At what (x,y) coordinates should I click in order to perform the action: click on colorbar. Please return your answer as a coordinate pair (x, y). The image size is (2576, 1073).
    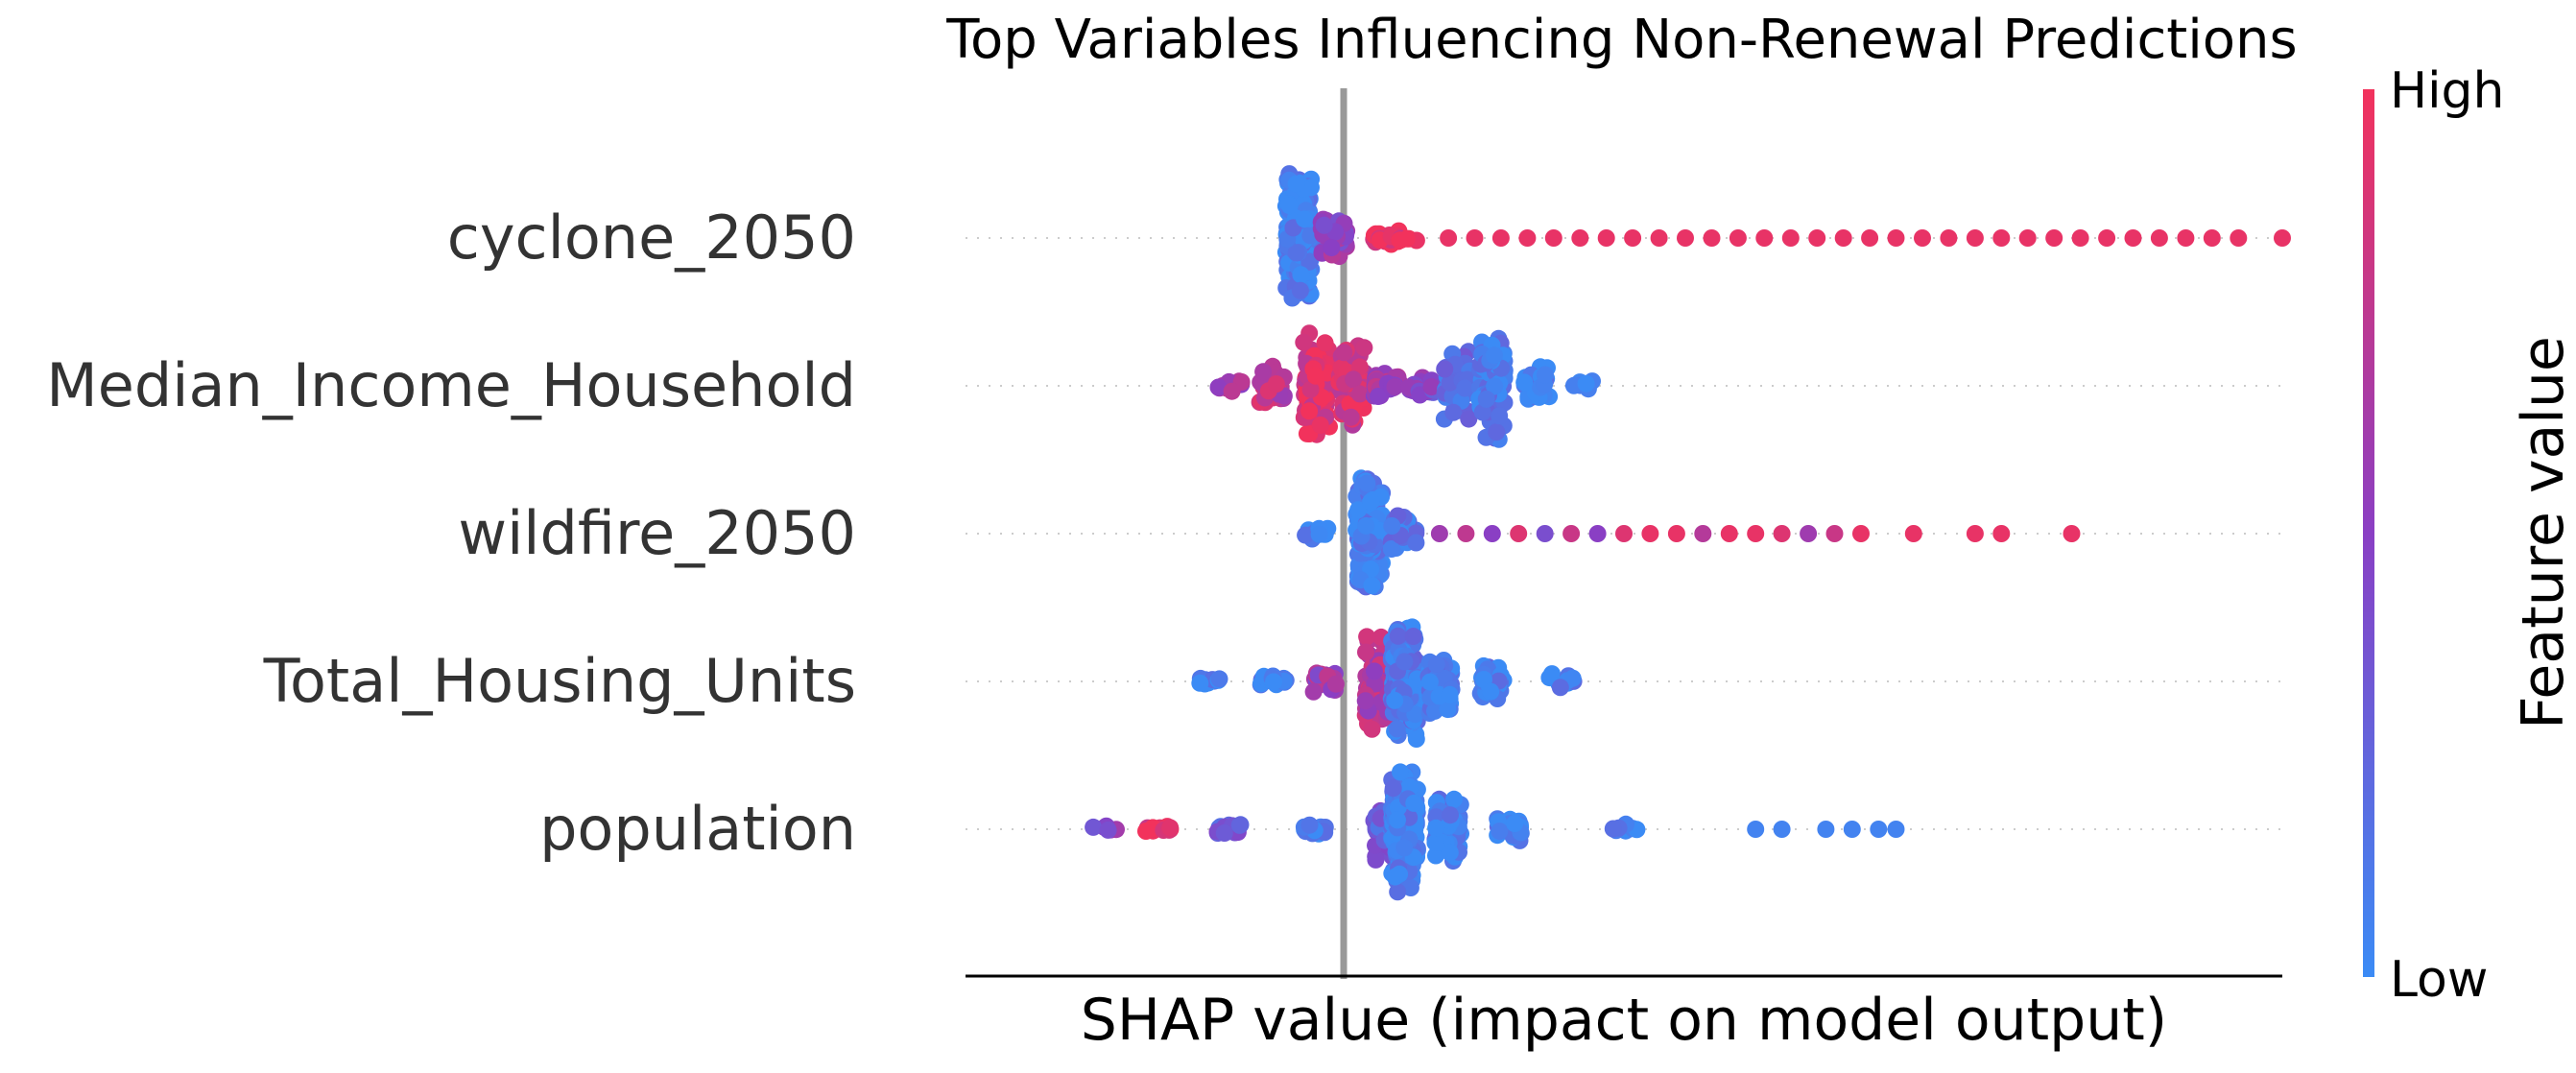
    Looking at the image, I should click on (2368, 533).